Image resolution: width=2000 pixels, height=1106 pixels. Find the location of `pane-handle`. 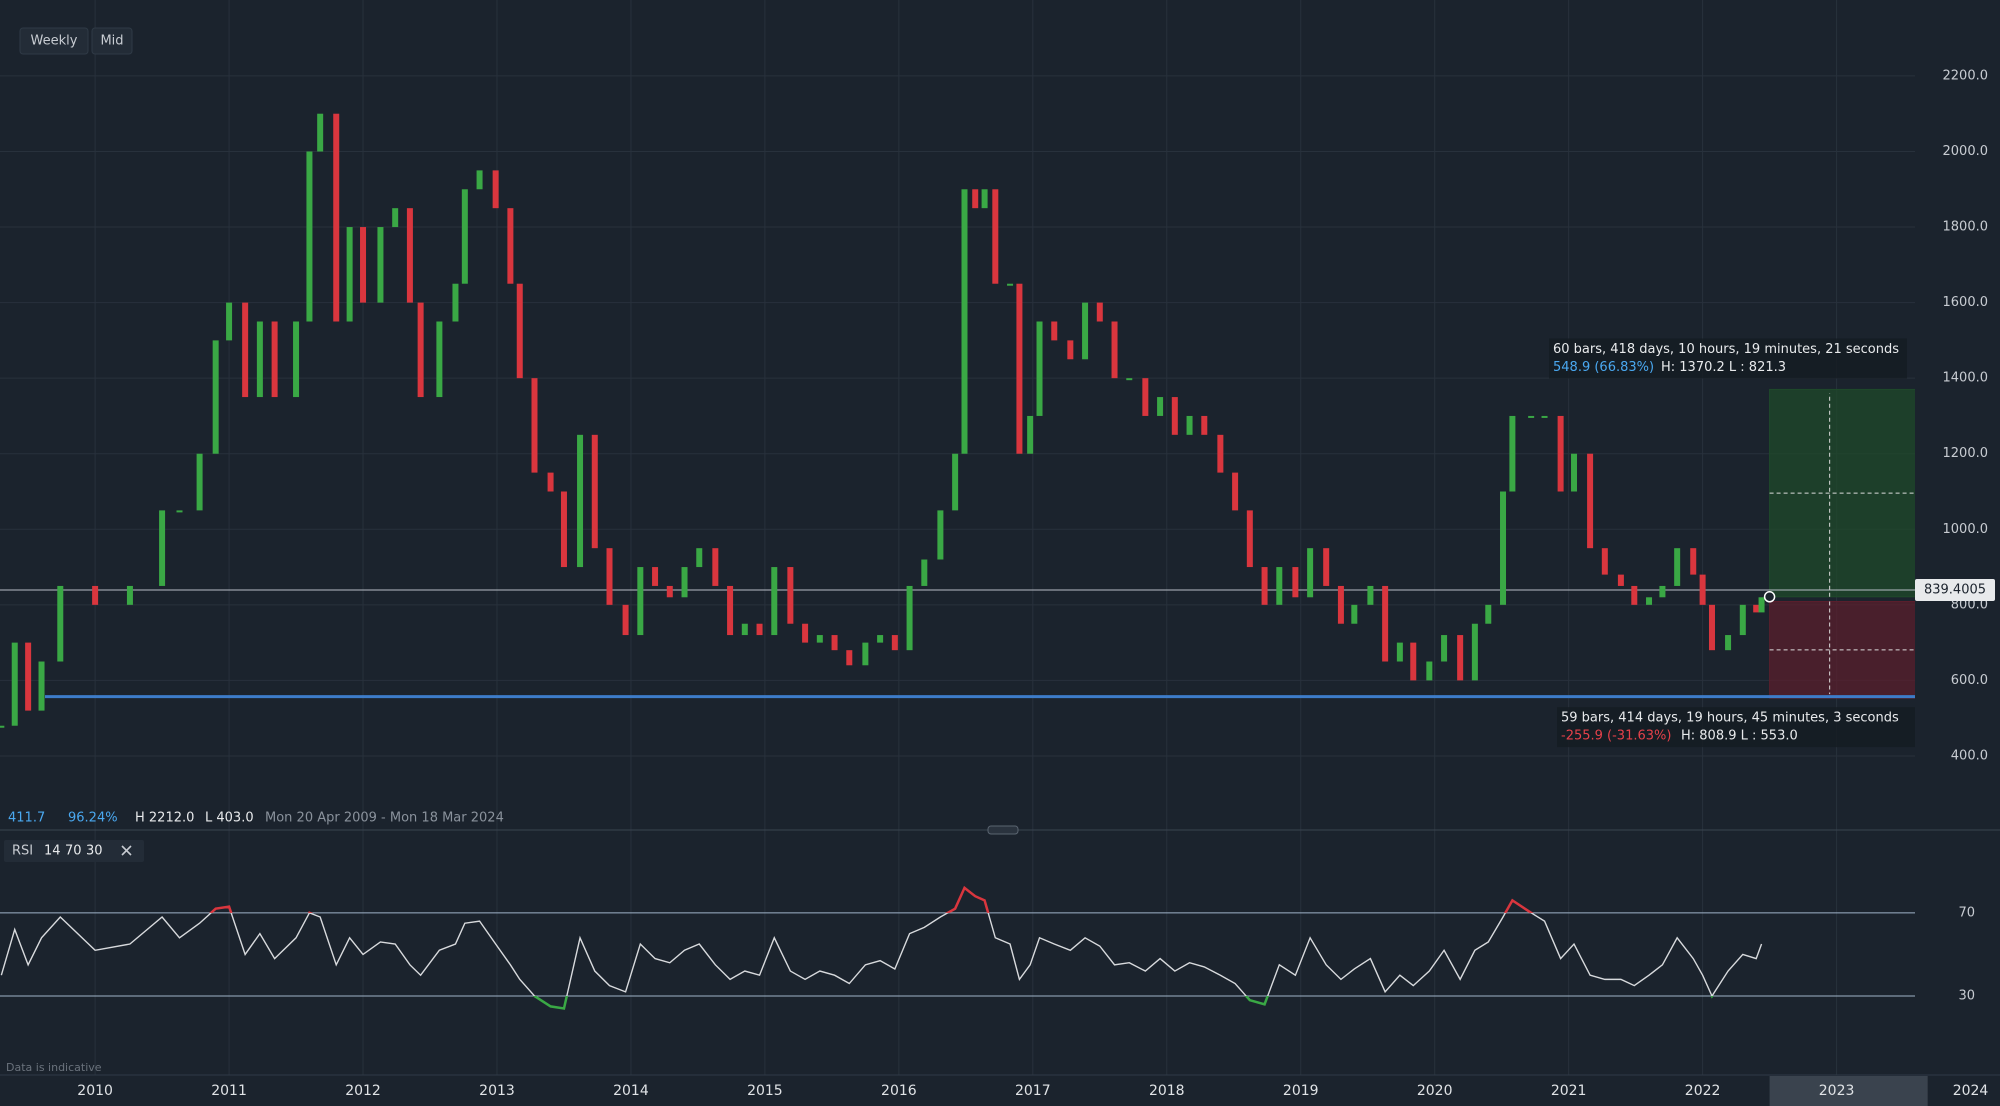

pane-handle is located at coordinates (1003, 830).